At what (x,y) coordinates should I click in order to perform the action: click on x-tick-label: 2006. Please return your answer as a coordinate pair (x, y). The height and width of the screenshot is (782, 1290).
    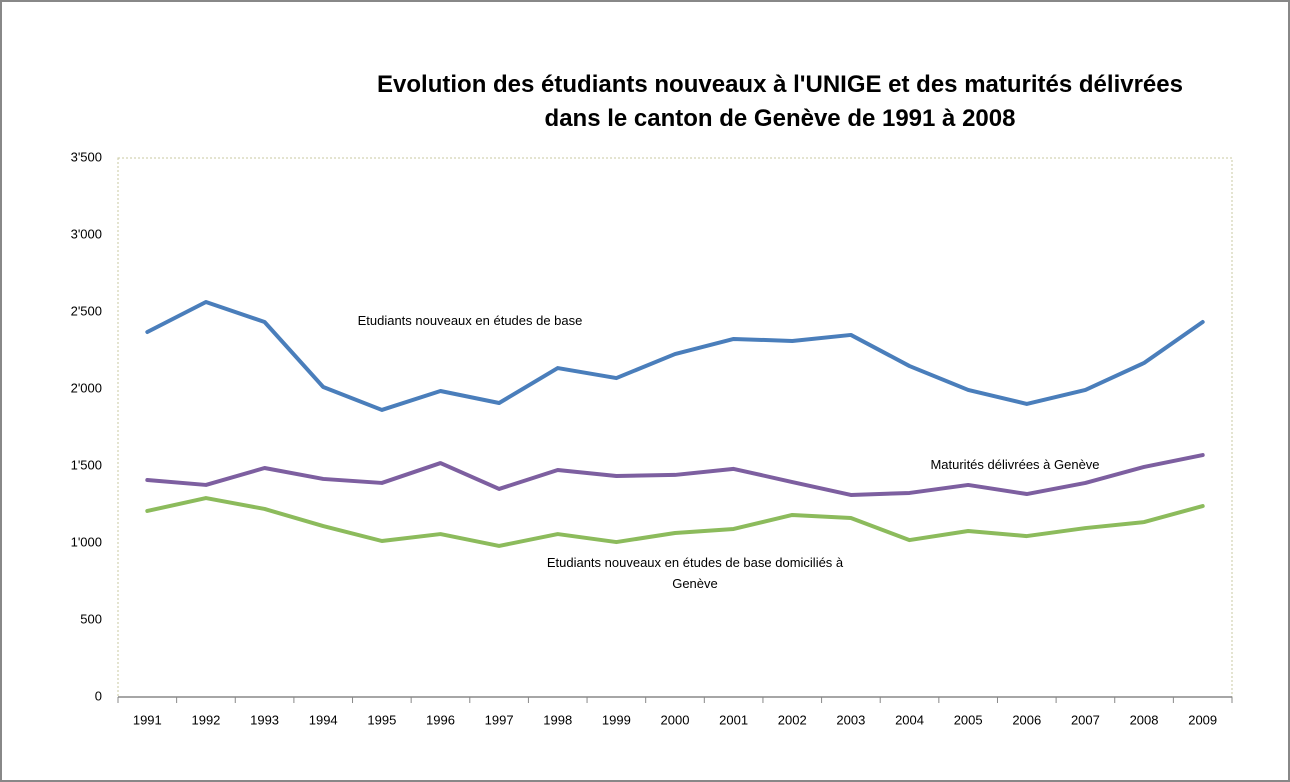
    Looking at the image, I should click on (1026, 719).